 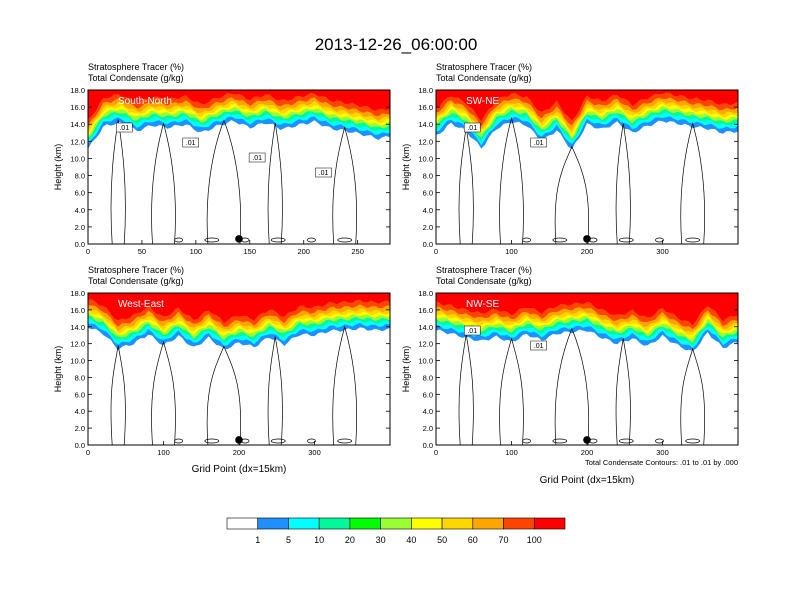 What do you see at coordinates (504, 540) in the screenshot?
I see `colorbar-label: 70` at bounding box center [504, 540].